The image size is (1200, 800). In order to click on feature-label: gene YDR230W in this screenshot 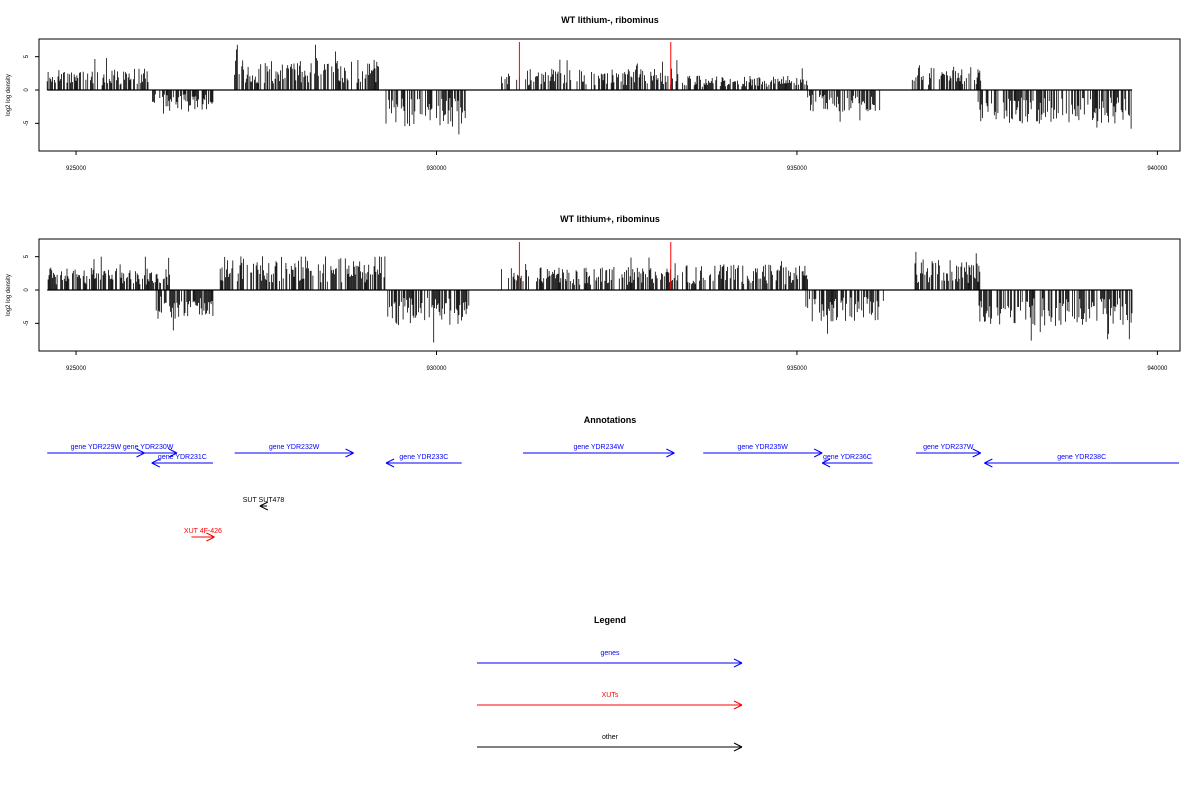, I will do `click(148, 447)`.